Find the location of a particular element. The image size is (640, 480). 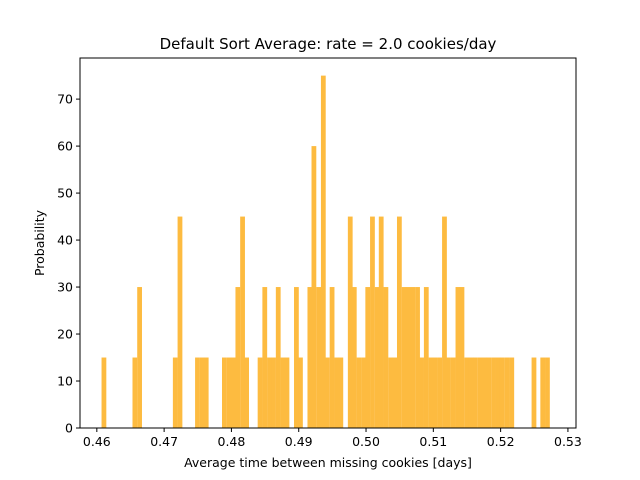

x-tick-label: 0.47 is located at coordinates (164, 441).